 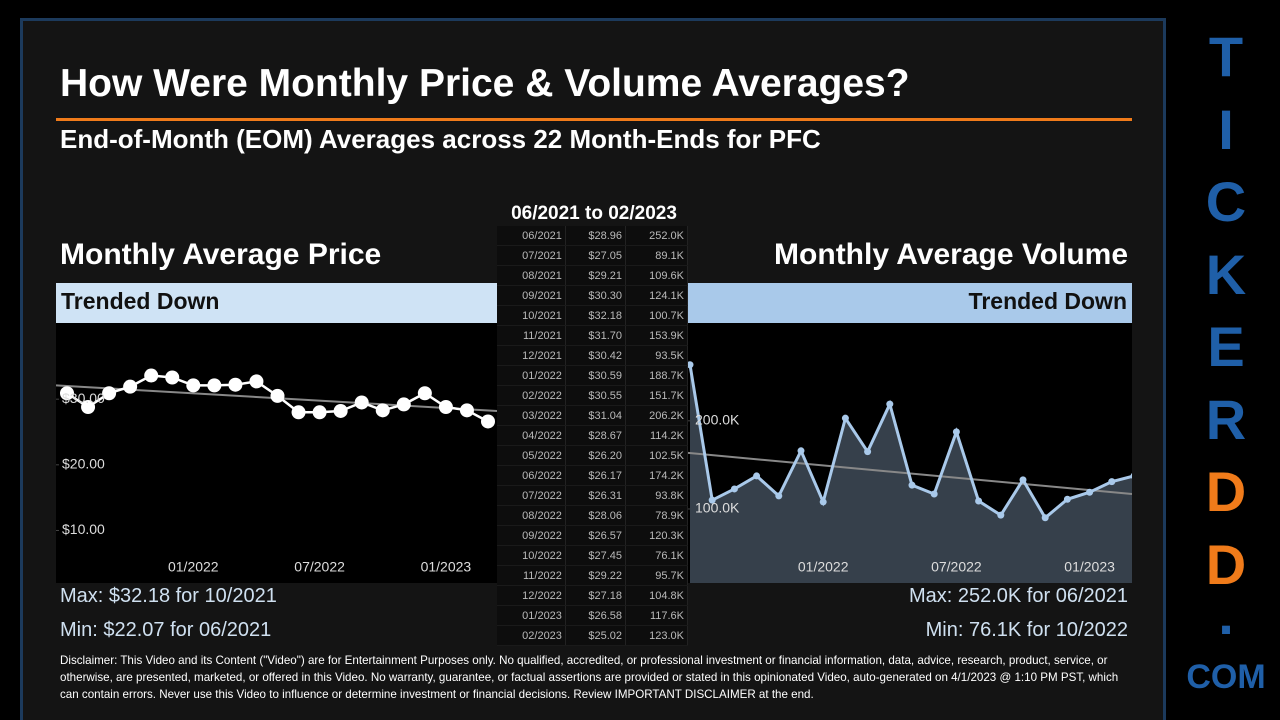 I want to click on table-cell: 93.5K, so click(x=656, y=355).